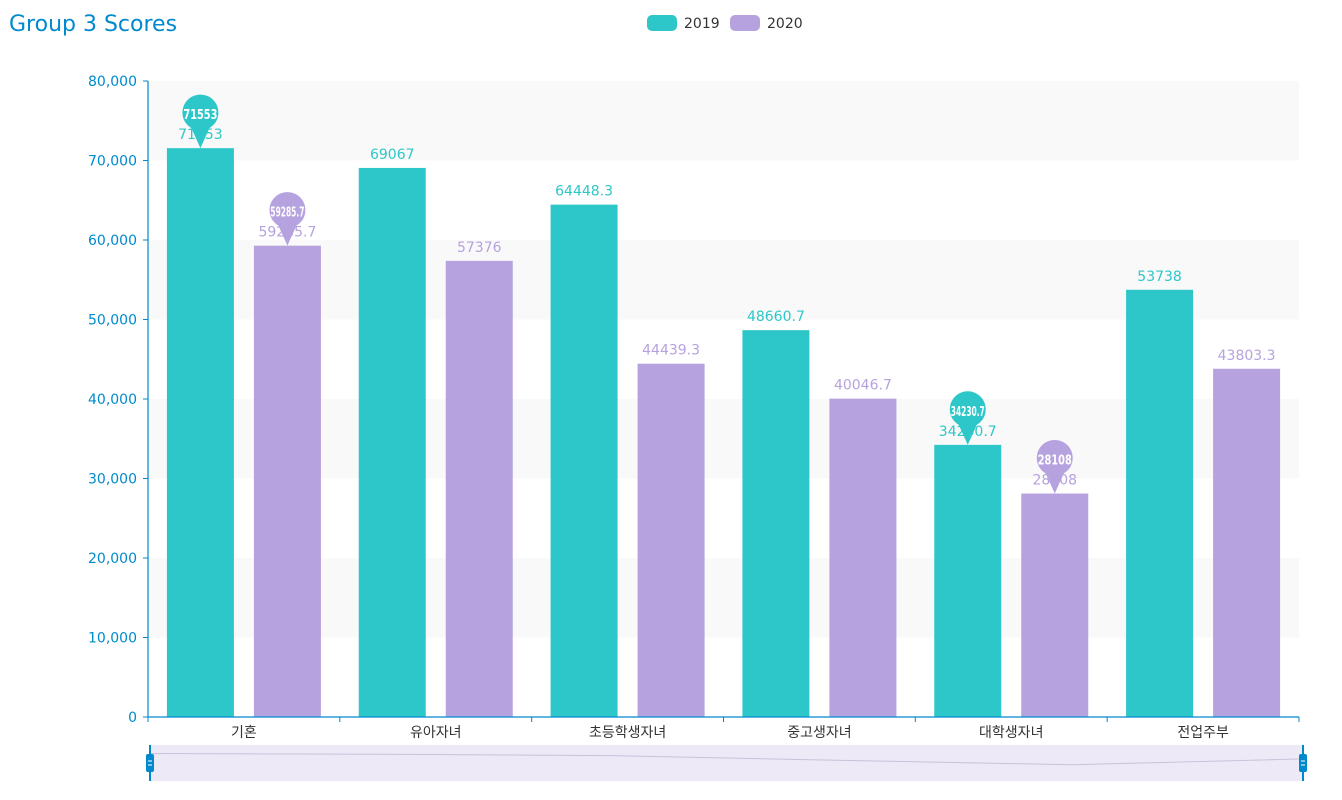  What do you see at coordinates (112, 241) in the screenshot?
I see `y-tick-label: 60,000` at bounding box center [112, 241].